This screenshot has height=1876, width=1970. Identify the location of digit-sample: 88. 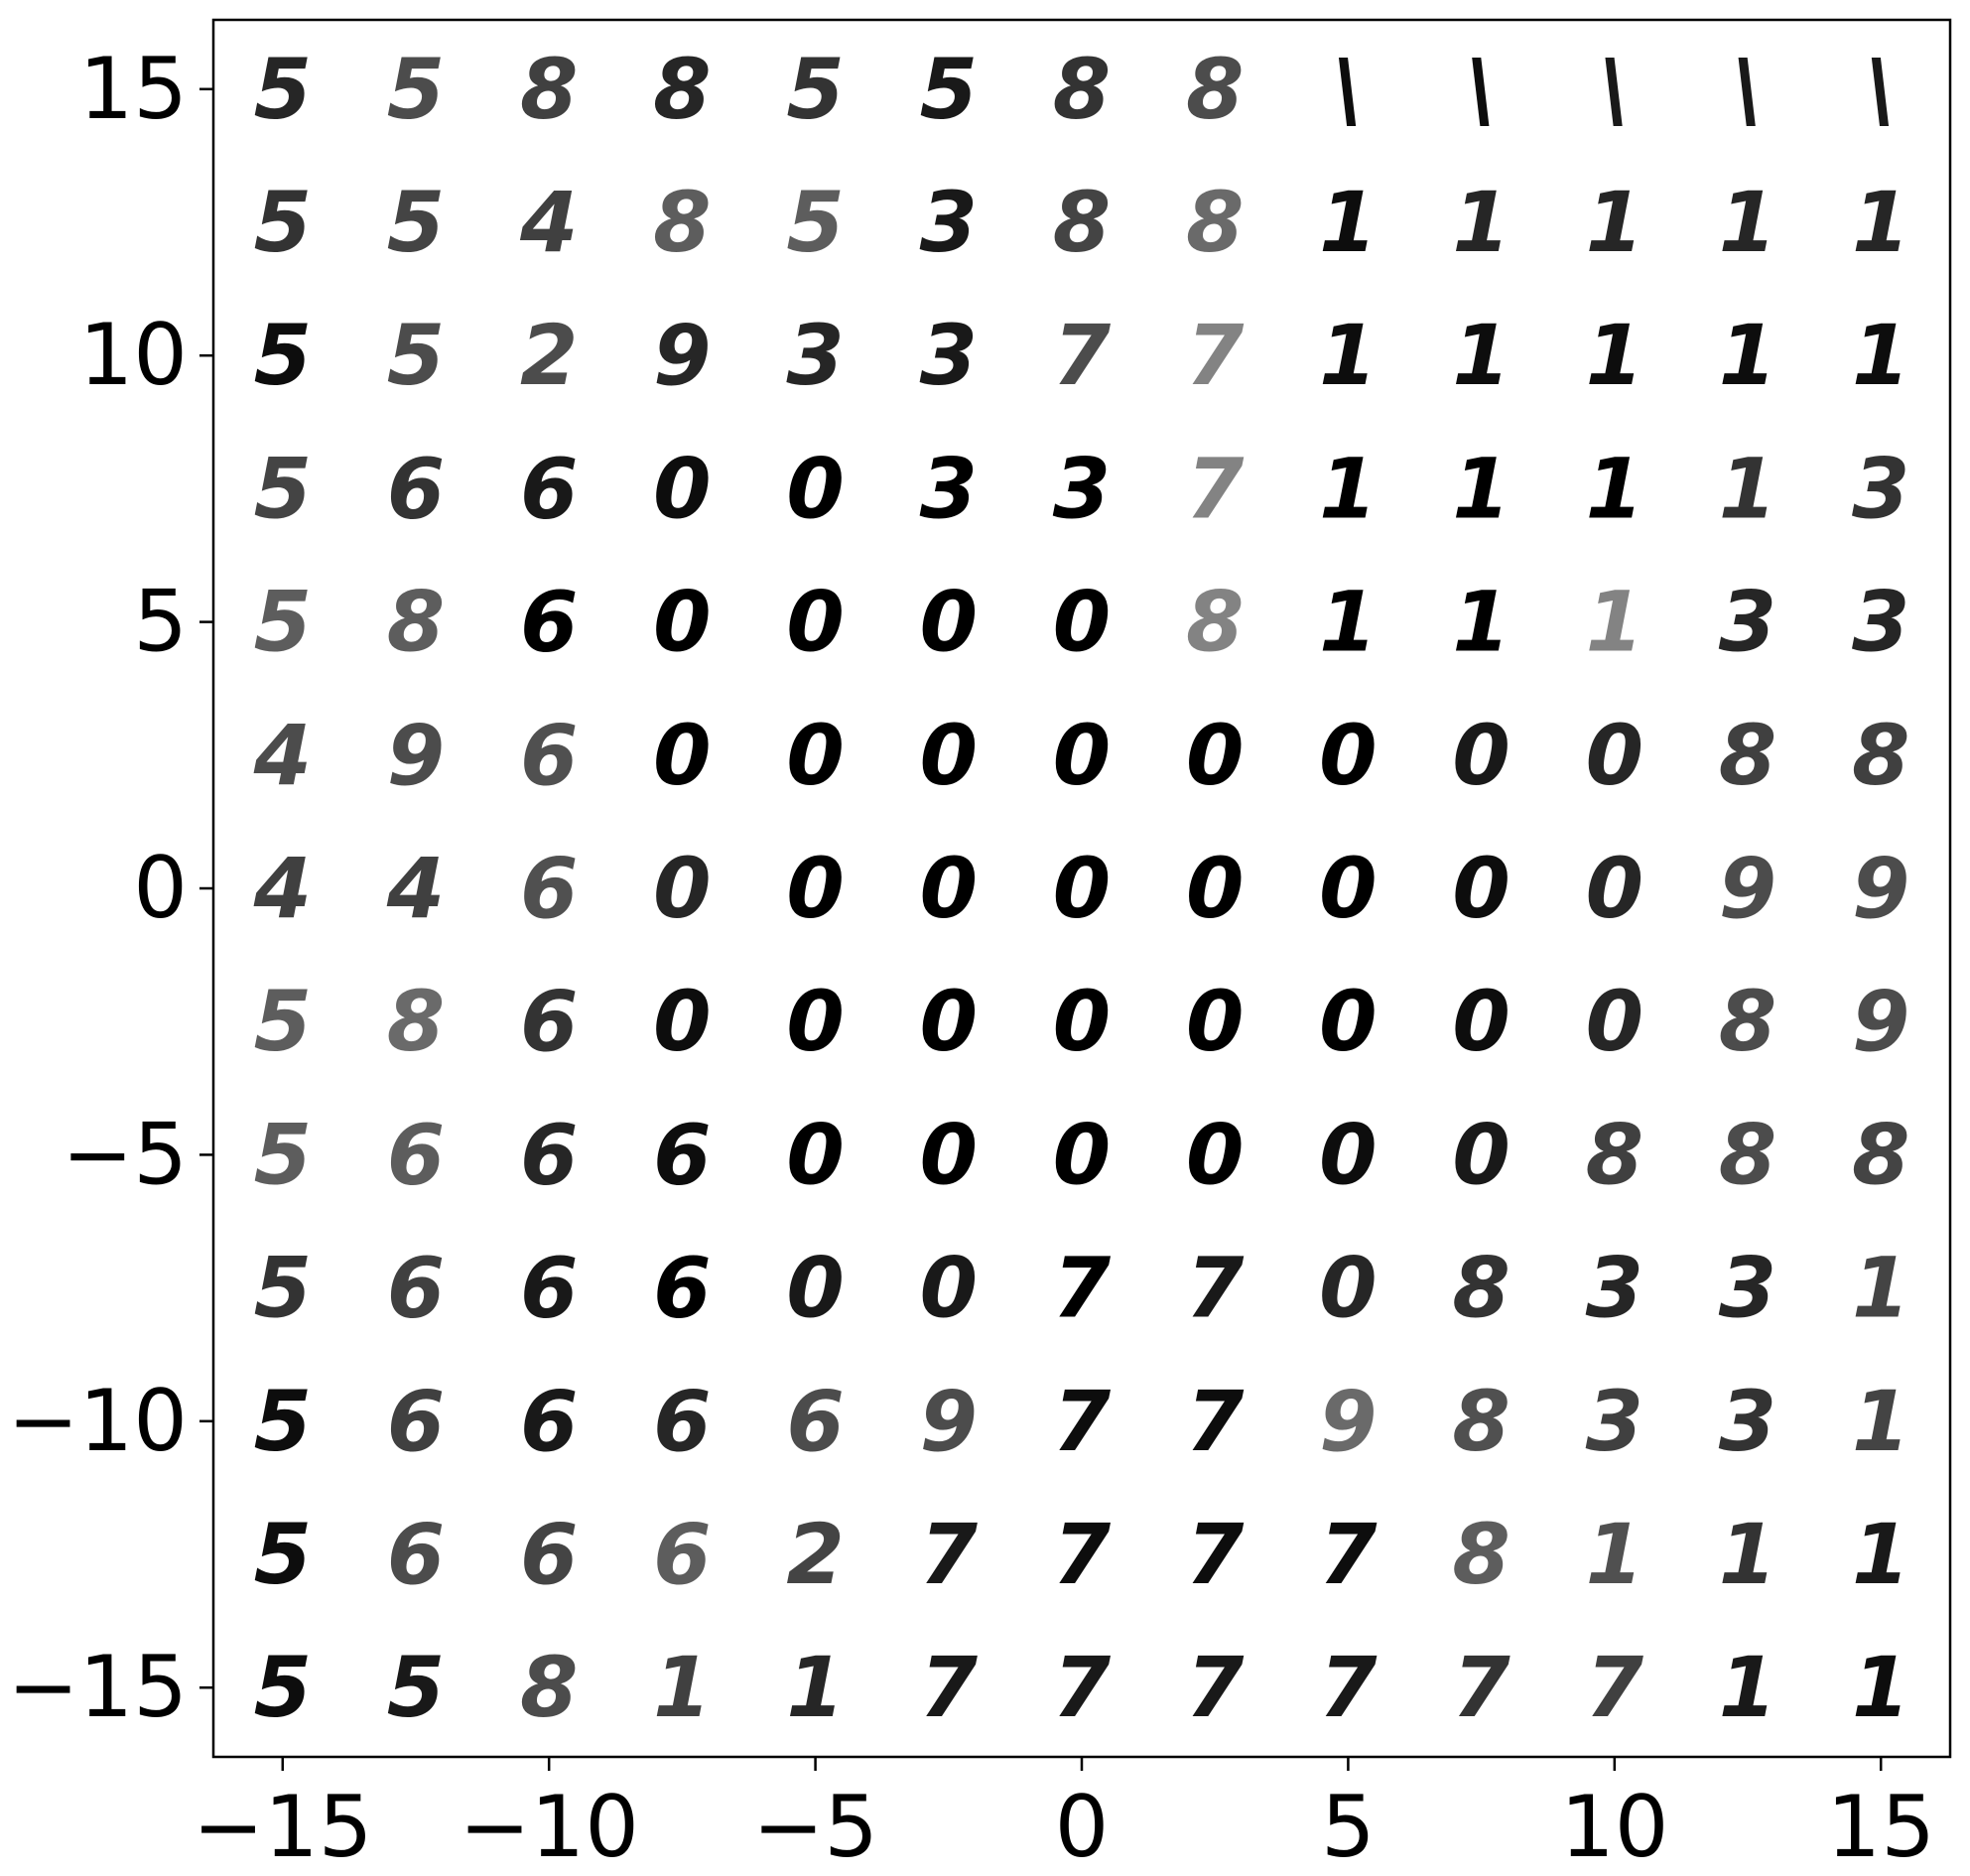
(1215, 622).